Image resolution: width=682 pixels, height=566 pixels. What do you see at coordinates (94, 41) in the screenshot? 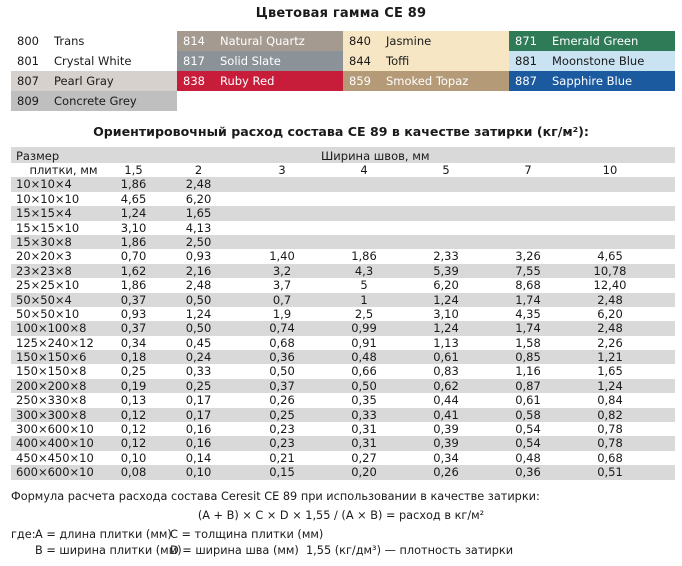
I see `color-swatch-800: 800 Trans` at bounding box center [94, 41].